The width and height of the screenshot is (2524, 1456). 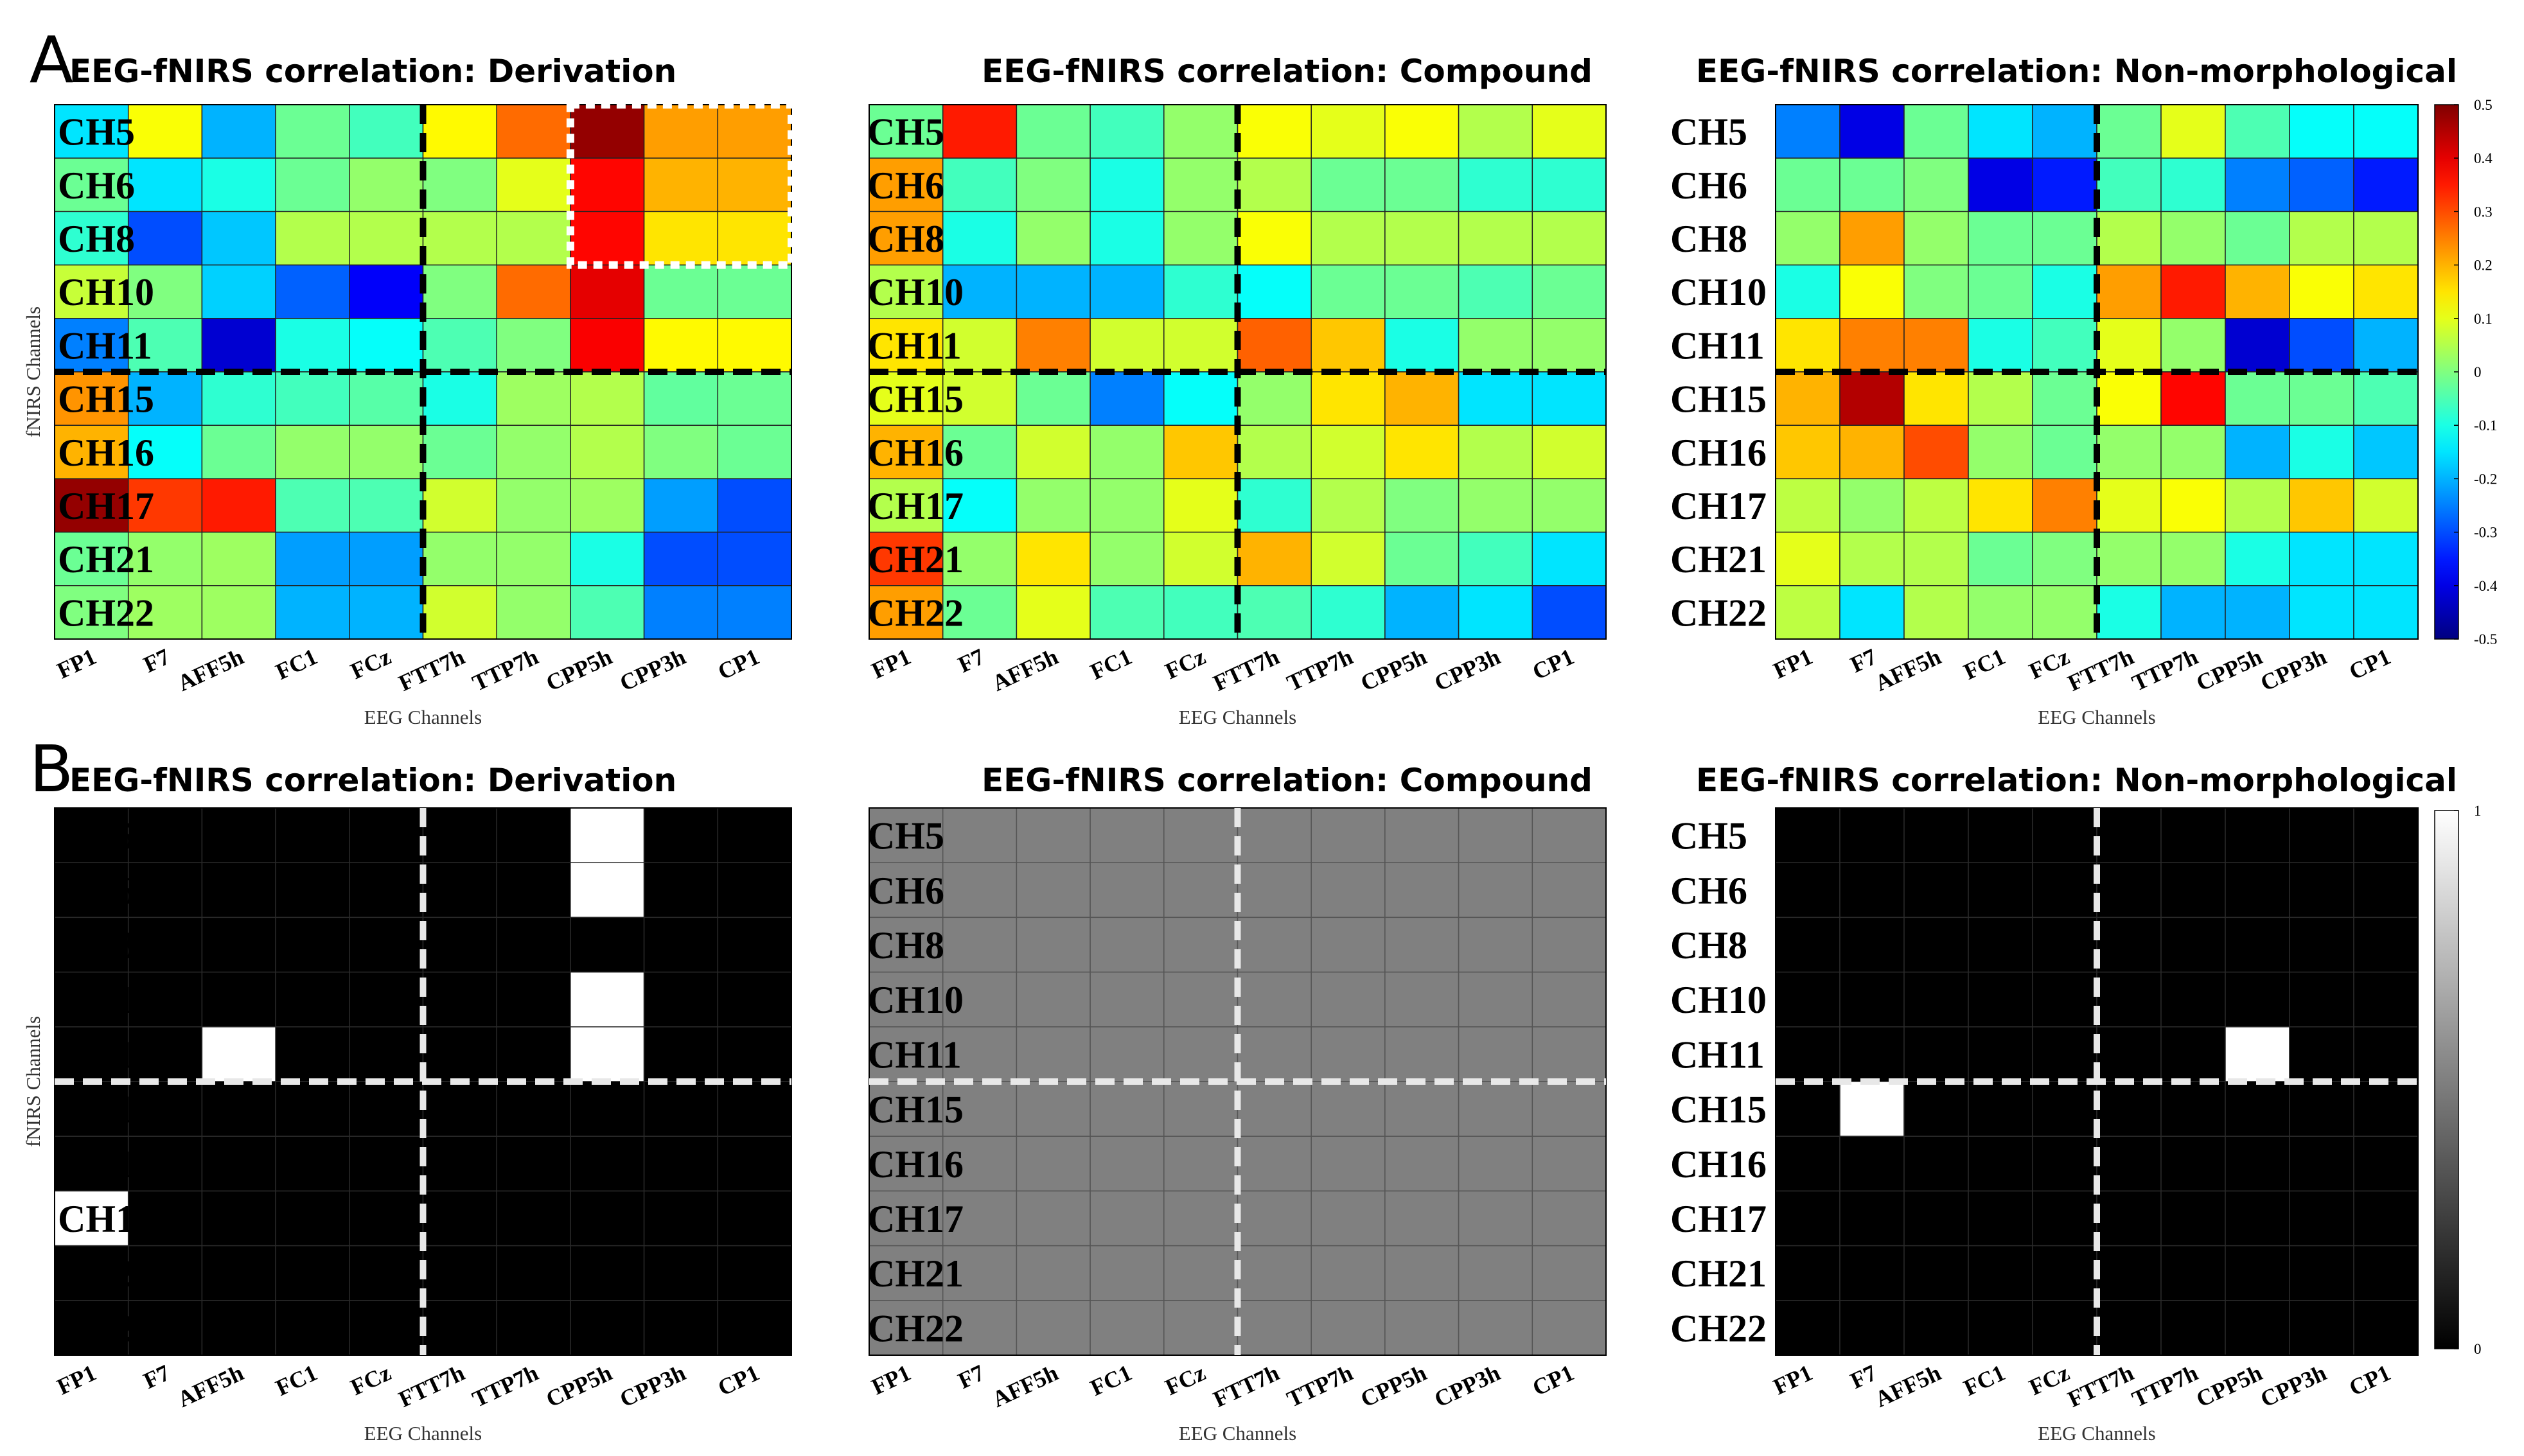 What do you see at coordinates (1422, 453) in the screenshot?
I see `heatmap-cell-A2-CH16-CPP5h` at bounding box center [1422, 453].